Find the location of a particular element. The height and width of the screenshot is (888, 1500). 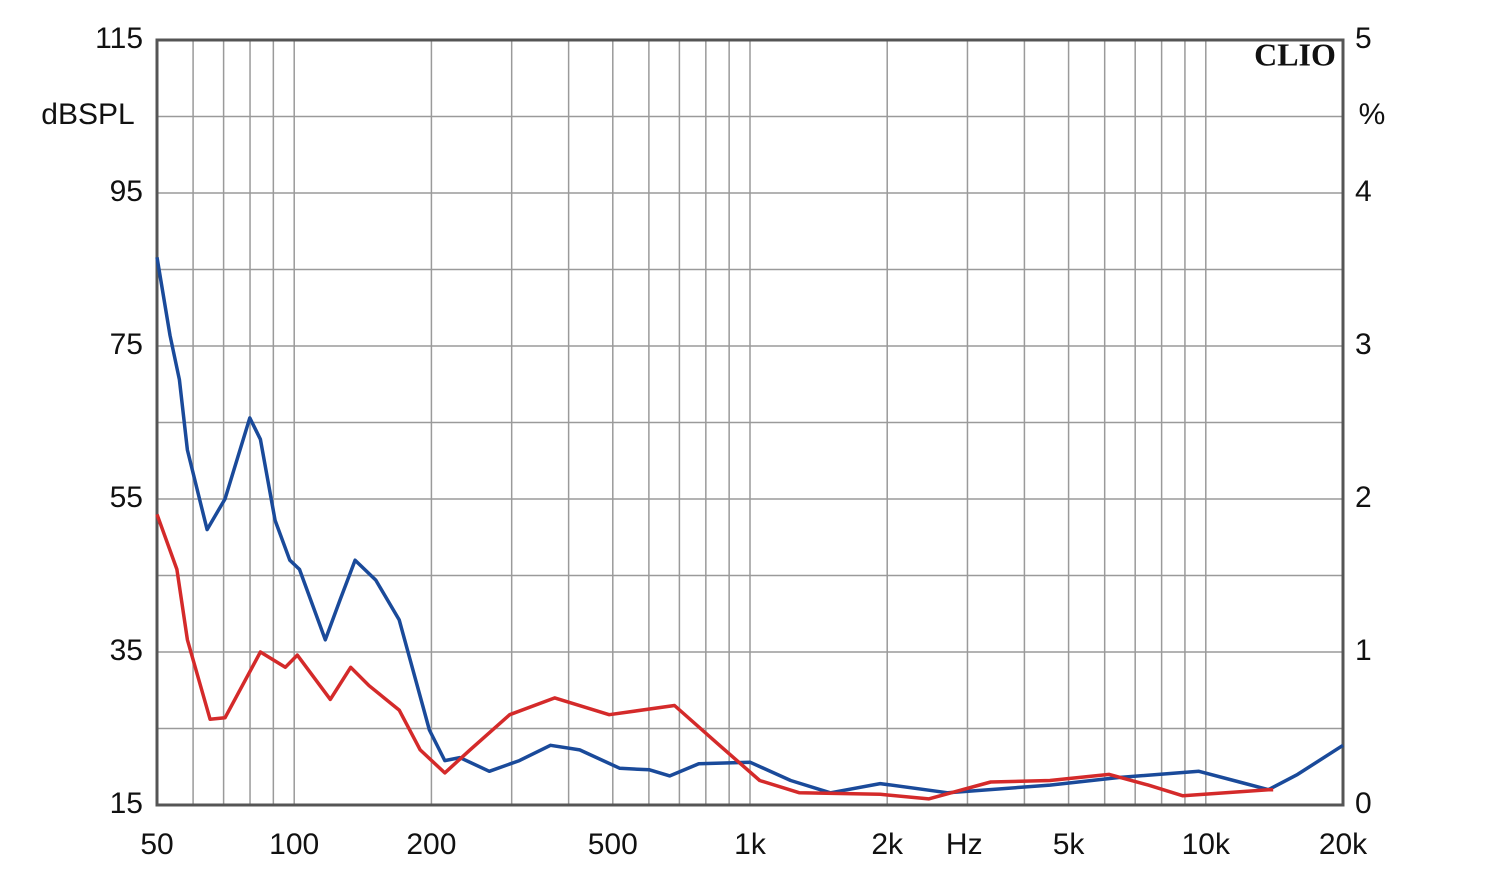

brand: CLIO is located at coordinates (1295, 54).